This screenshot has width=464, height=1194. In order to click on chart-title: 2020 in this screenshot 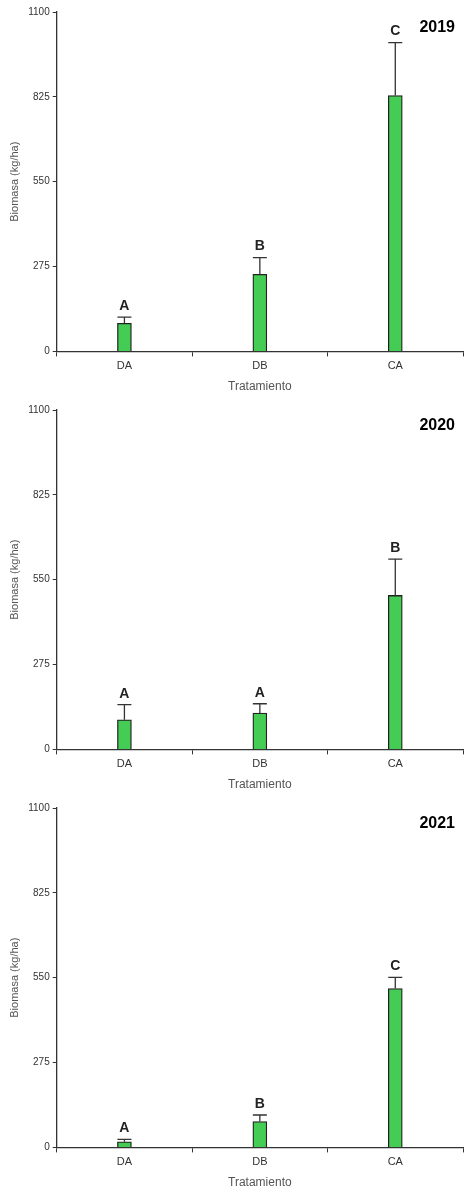, I will do `click(437, 425)`.